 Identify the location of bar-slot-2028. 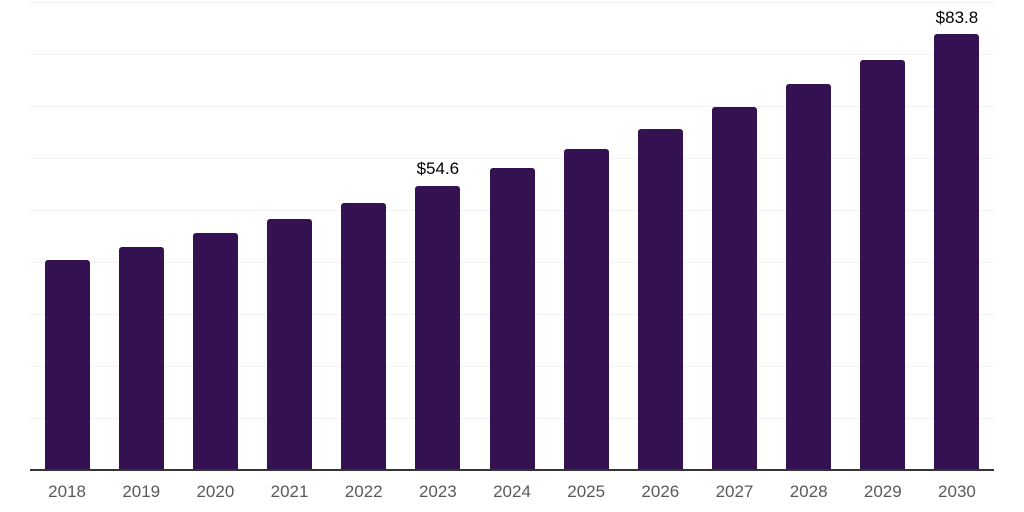
(809, 236).